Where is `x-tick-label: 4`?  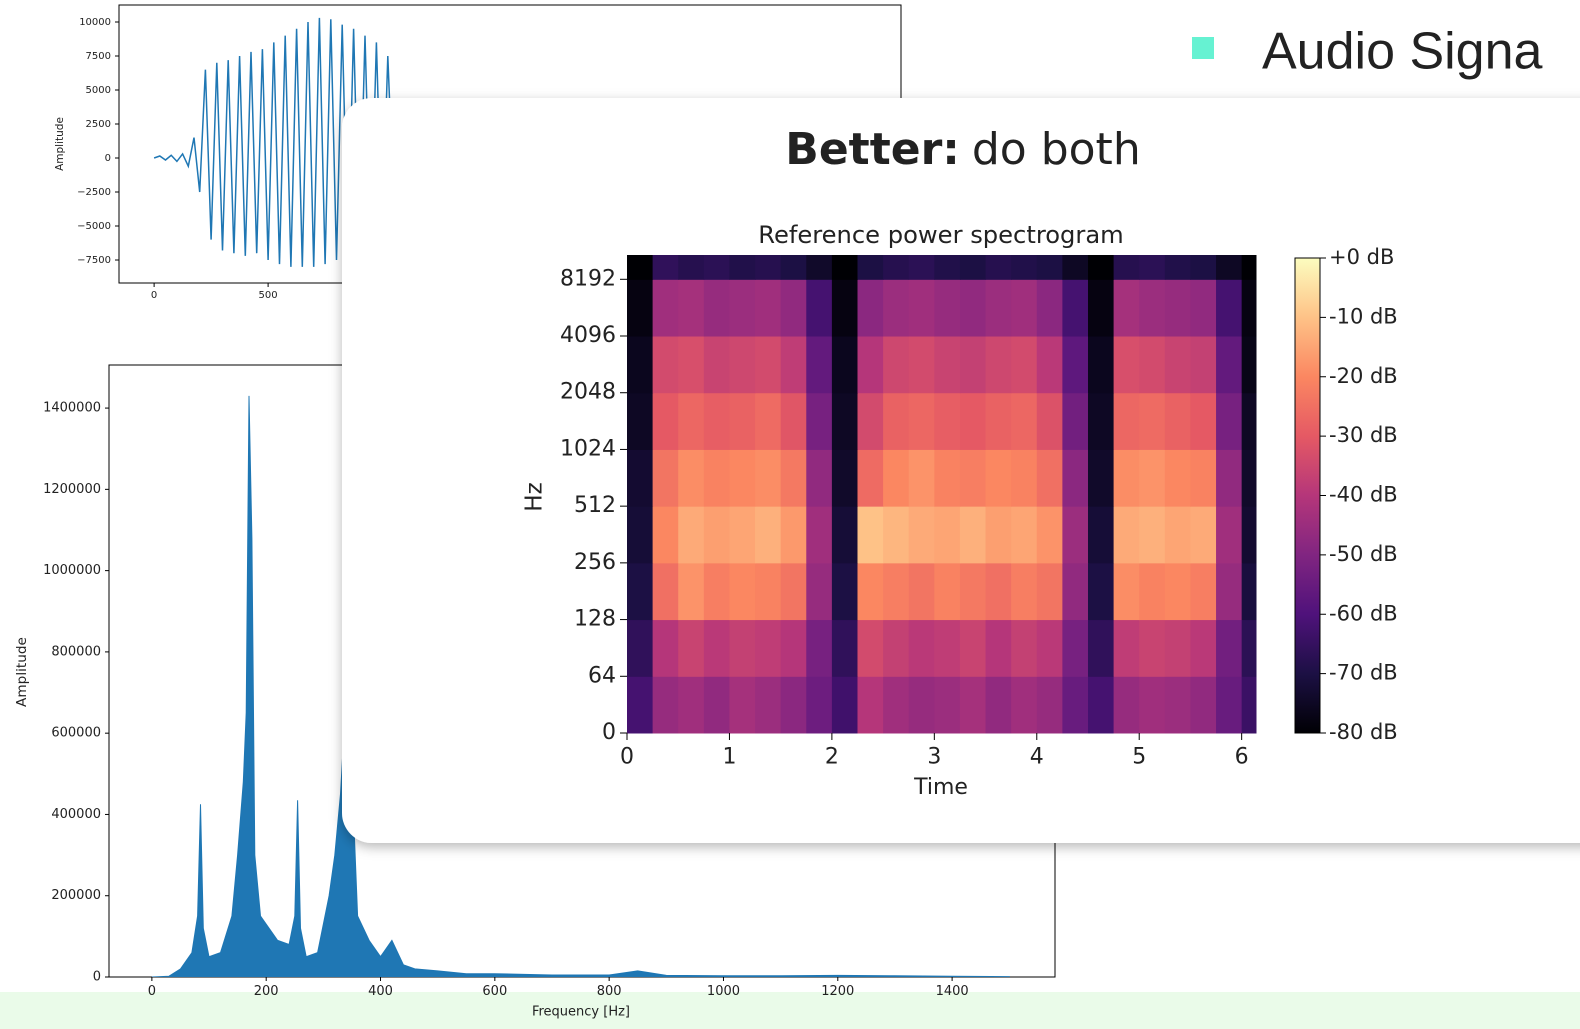
x-tick-label: 4 is located at coordinates (1037, 757).